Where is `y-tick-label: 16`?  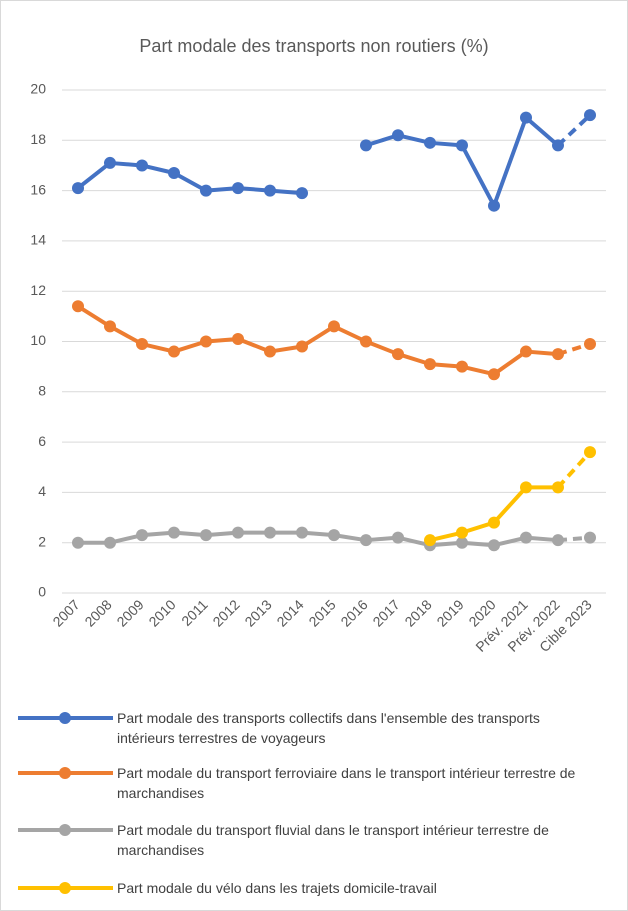 y-tick-label: 16 is located at coordinates (38, 189).